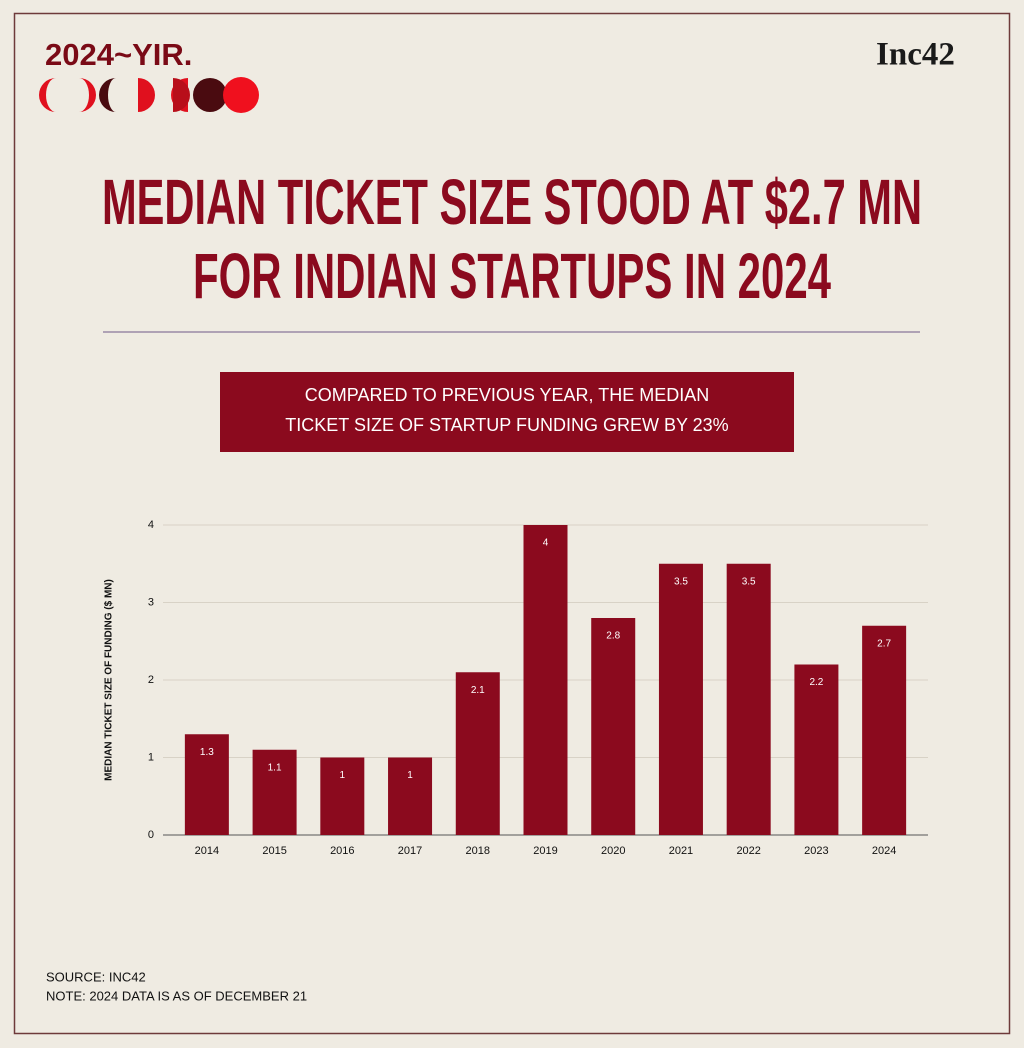  What do you see at coordinates (274, 851) in the screenshot?
I see `x-tick-label: 2015` at bounding box center [274, 851].